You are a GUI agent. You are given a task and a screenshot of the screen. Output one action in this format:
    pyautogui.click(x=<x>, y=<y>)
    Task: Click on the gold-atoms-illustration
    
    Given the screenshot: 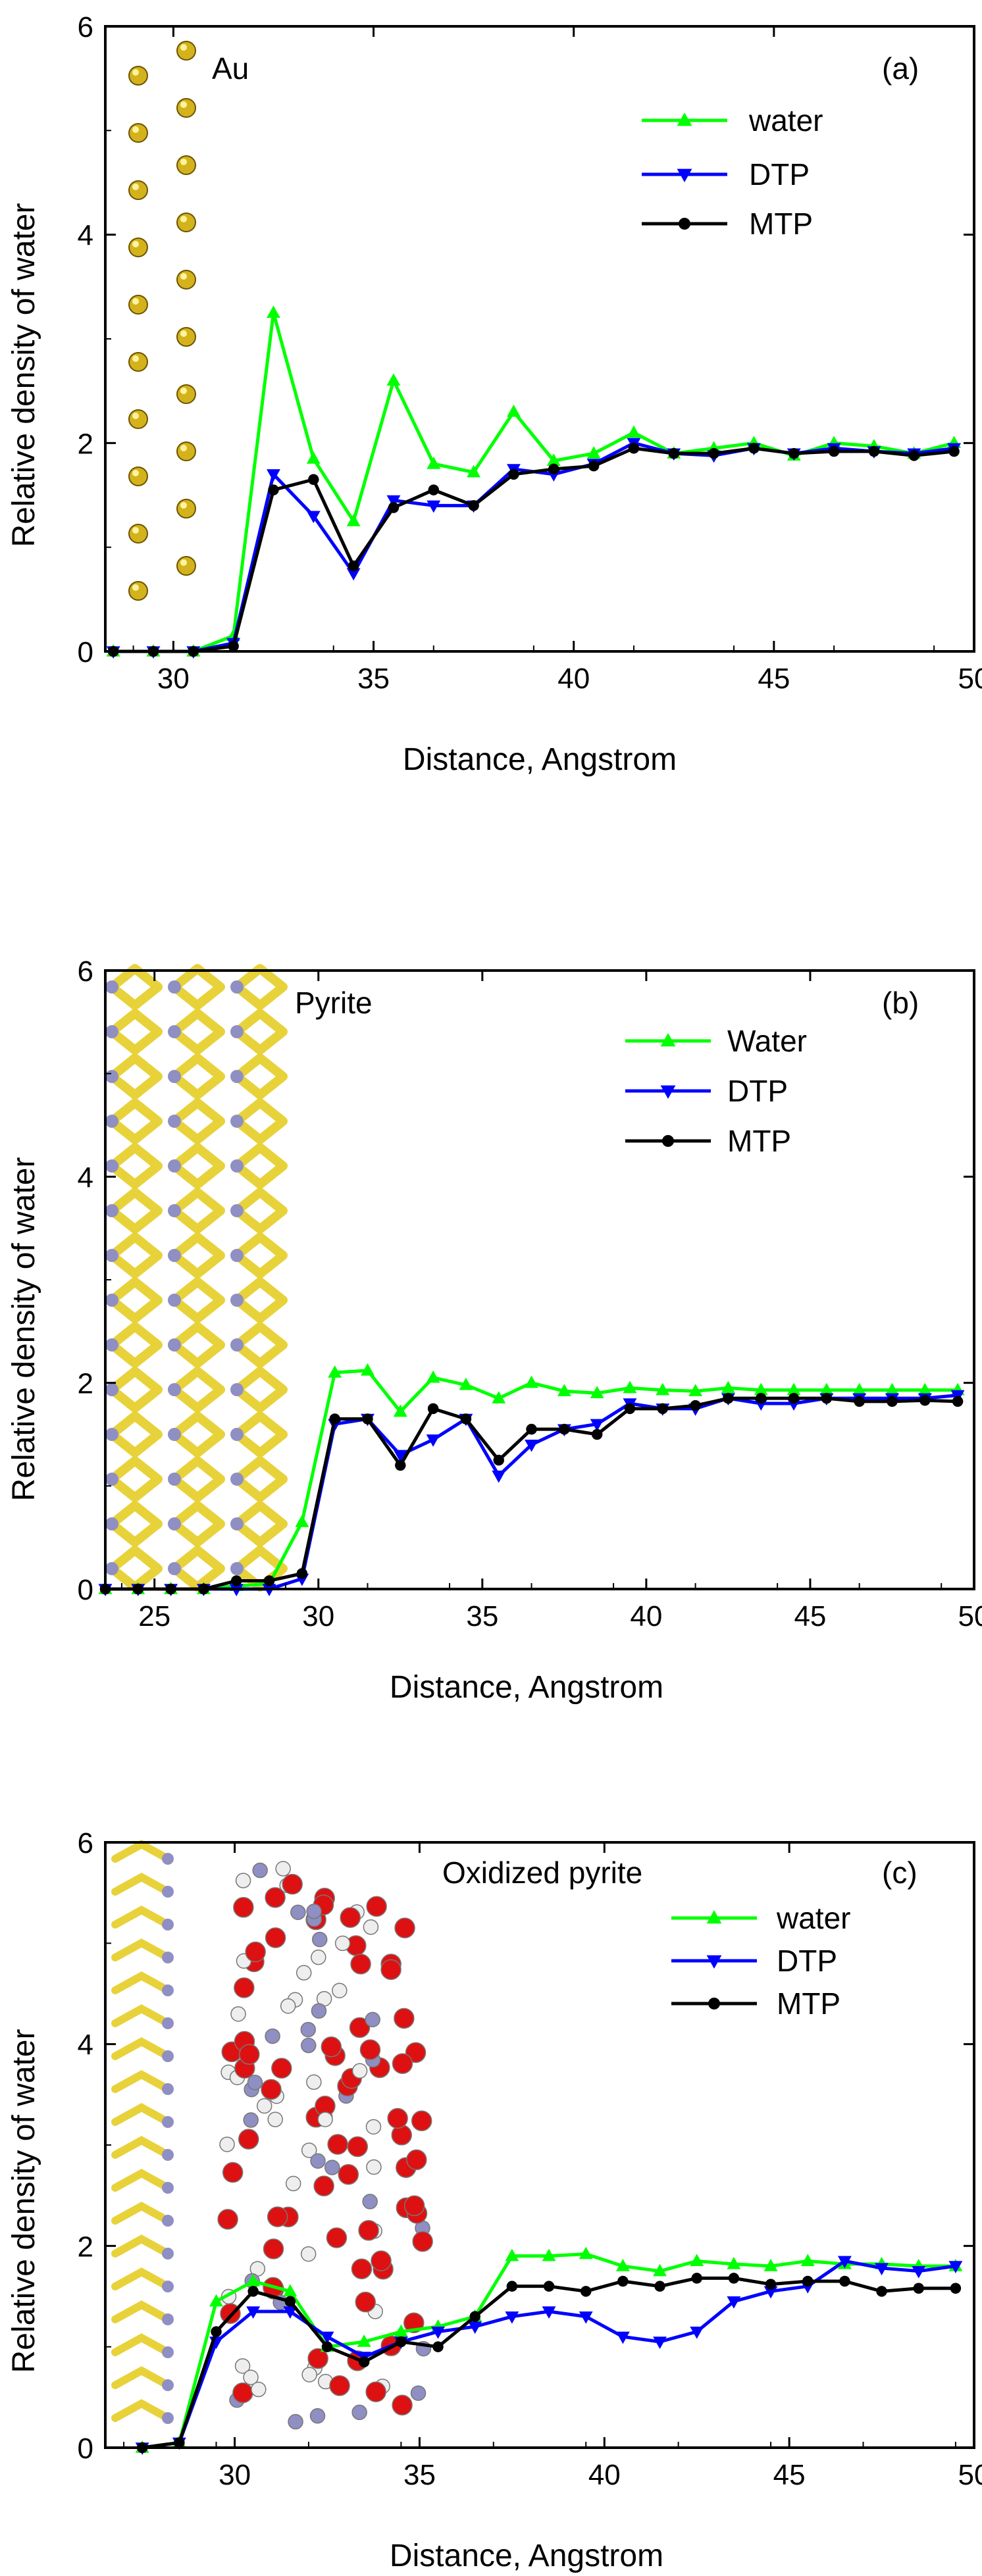 What is the action you would take?
    pyautogui.click(x=162, y=321)
    